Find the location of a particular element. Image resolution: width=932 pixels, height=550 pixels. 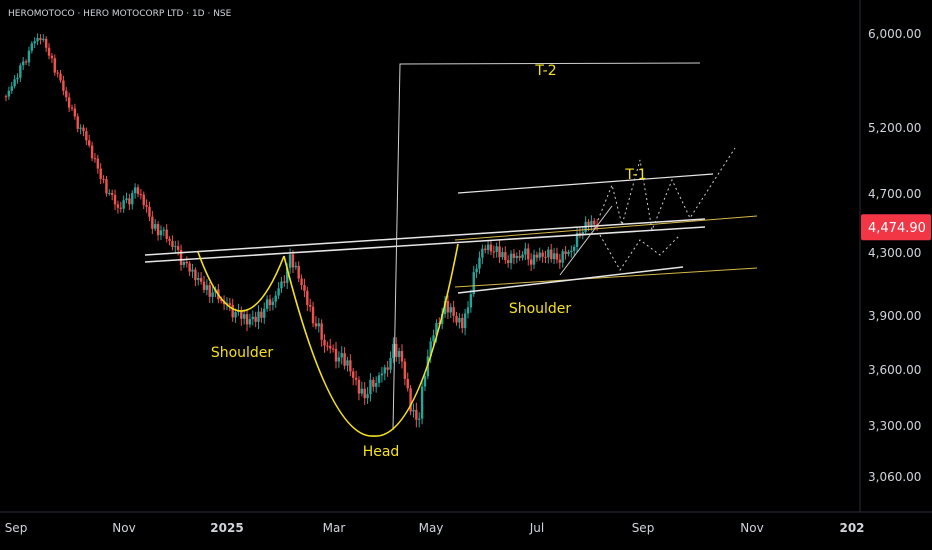

price-tick-label: 3,300.00 is located at coordinates (894, 426).